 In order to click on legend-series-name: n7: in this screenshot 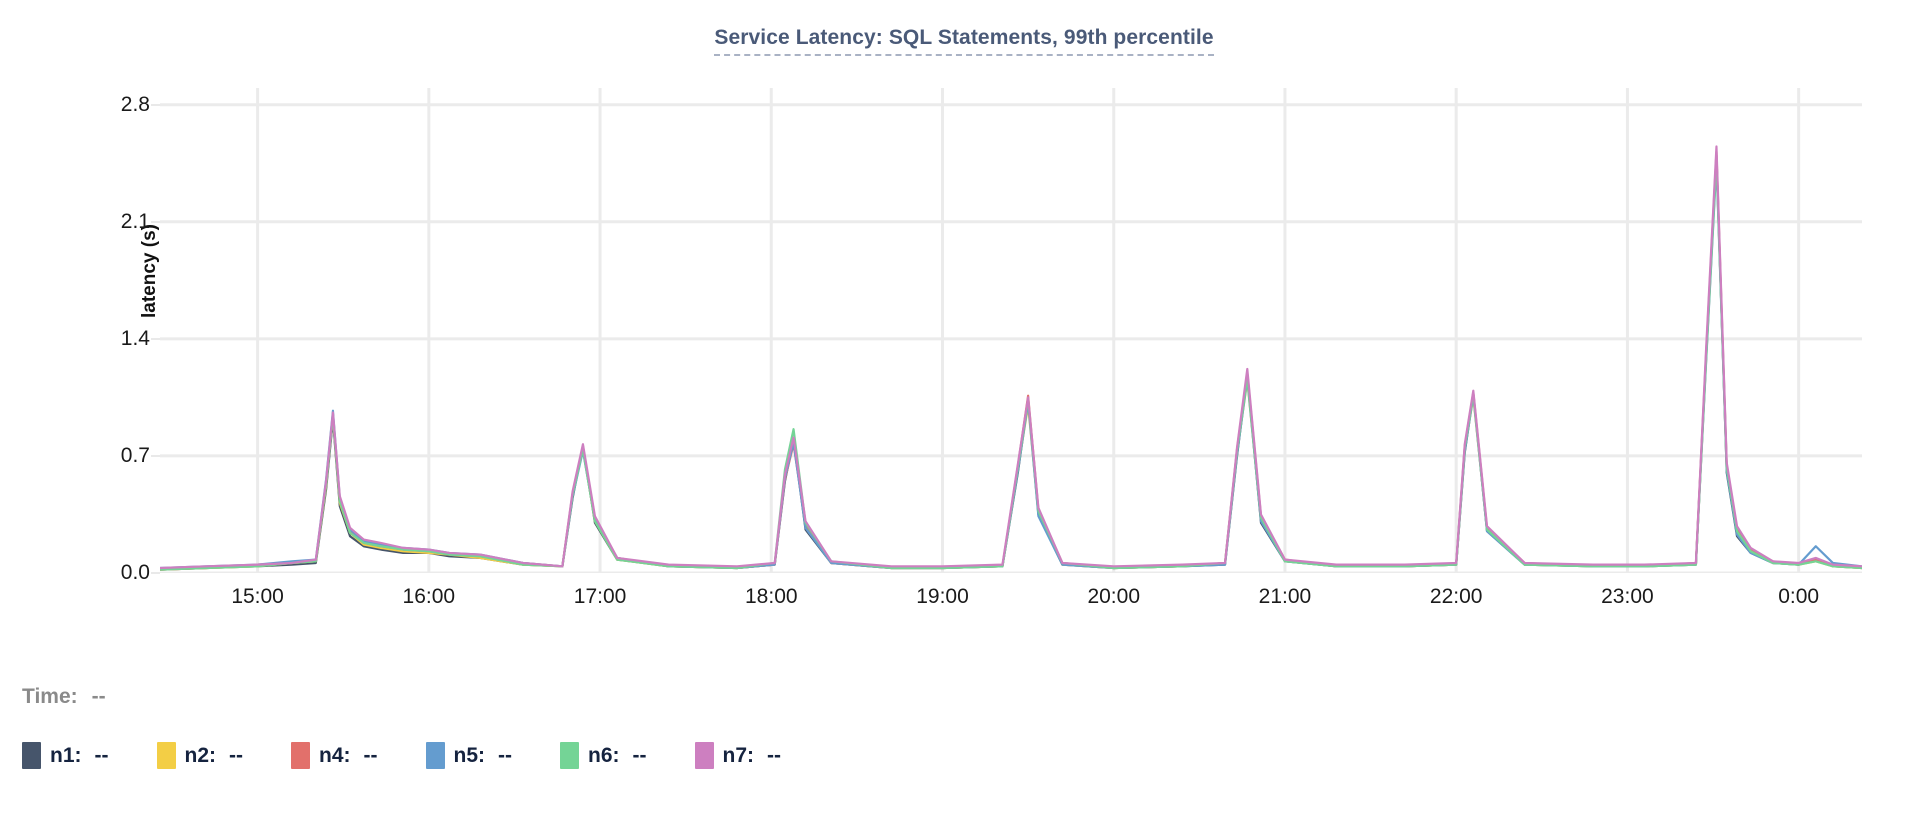, I will do `click(738, 755)`.